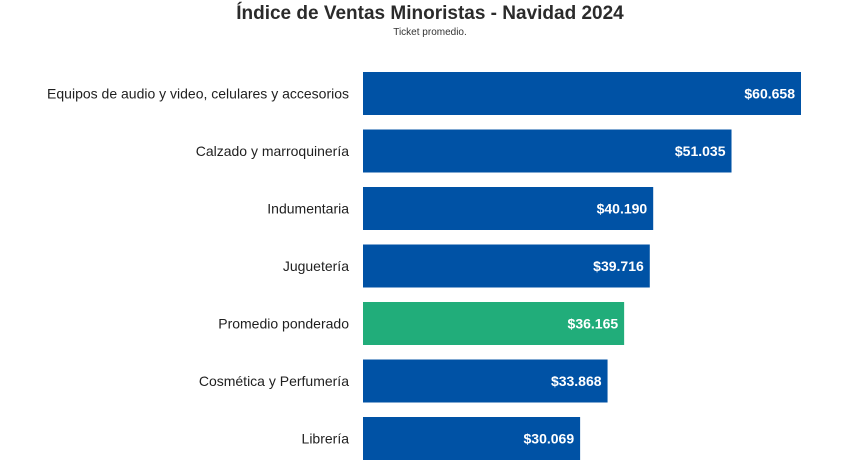  Describe the element at coordinates (273, 151) in the screenshot. I see `category-label: Calzado y marroquinería` at that location.